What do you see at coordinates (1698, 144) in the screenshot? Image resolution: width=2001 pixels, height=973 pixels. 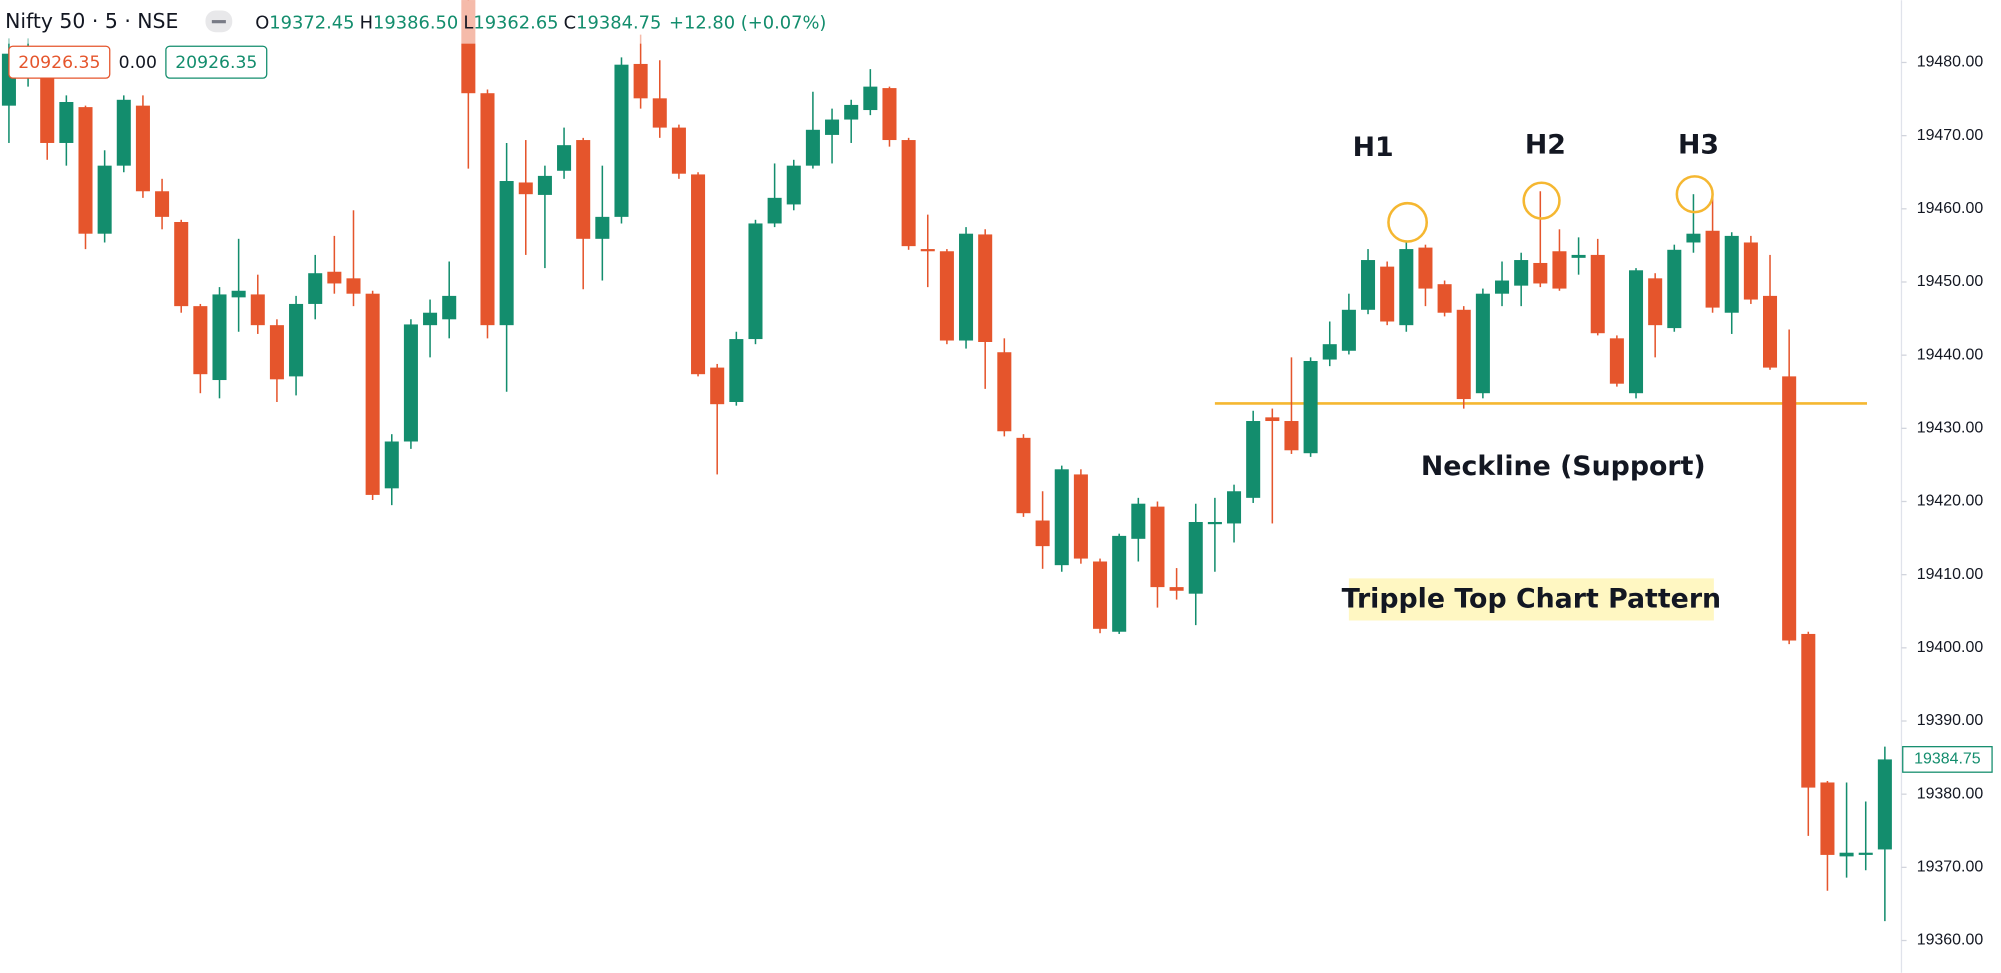 I see `peak-label: H3` at bounding box center [1698, 144].